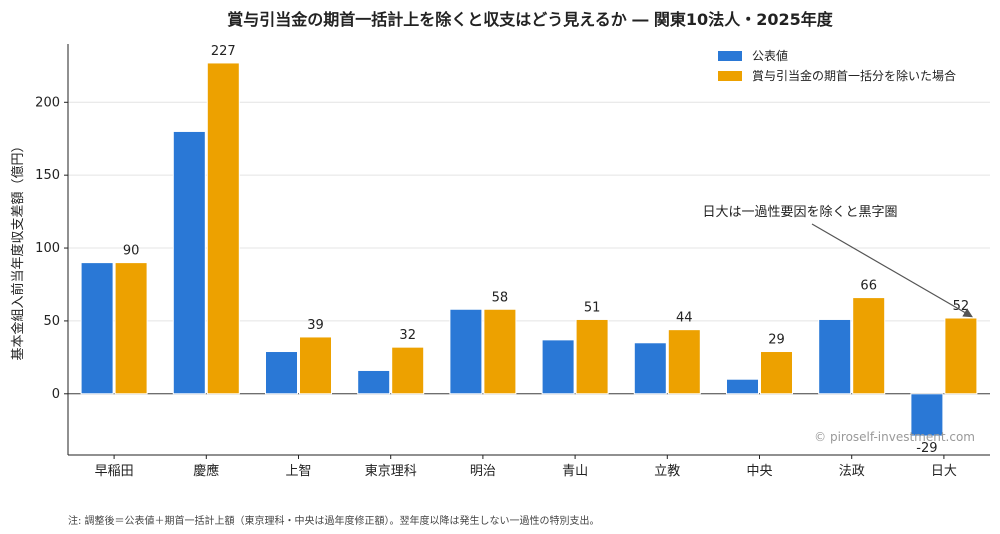 The height and width of the screenshot is (534, 1000). Describe the element at coordinates (223, 51) in the screenshot. I see `data-label: 227` at that location.